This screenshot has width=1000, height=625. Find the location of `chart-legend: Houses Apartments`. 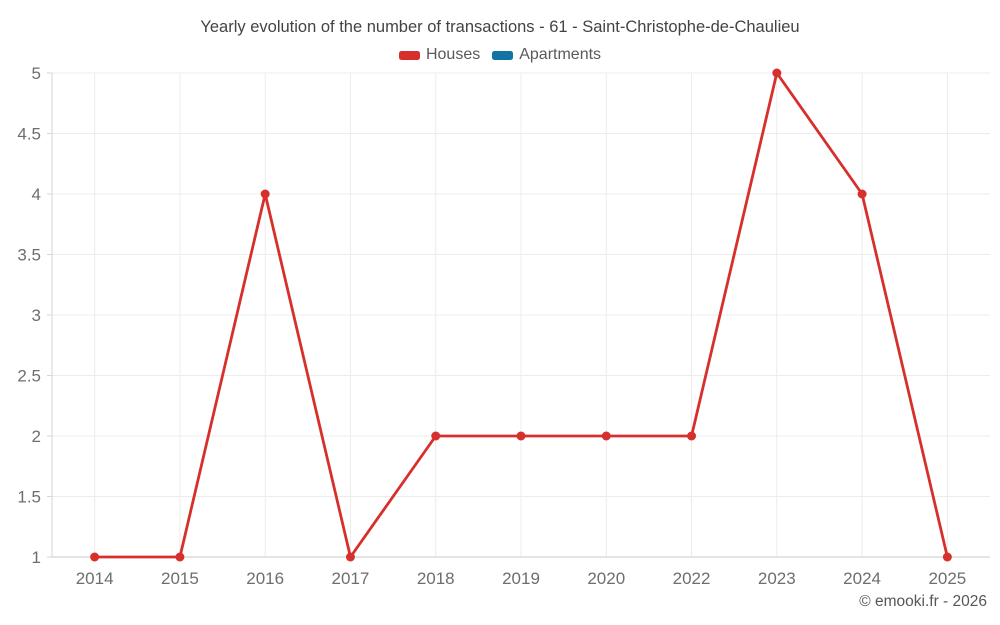

chart-legend: Houses Apartments is located at coordinates (500, 55).